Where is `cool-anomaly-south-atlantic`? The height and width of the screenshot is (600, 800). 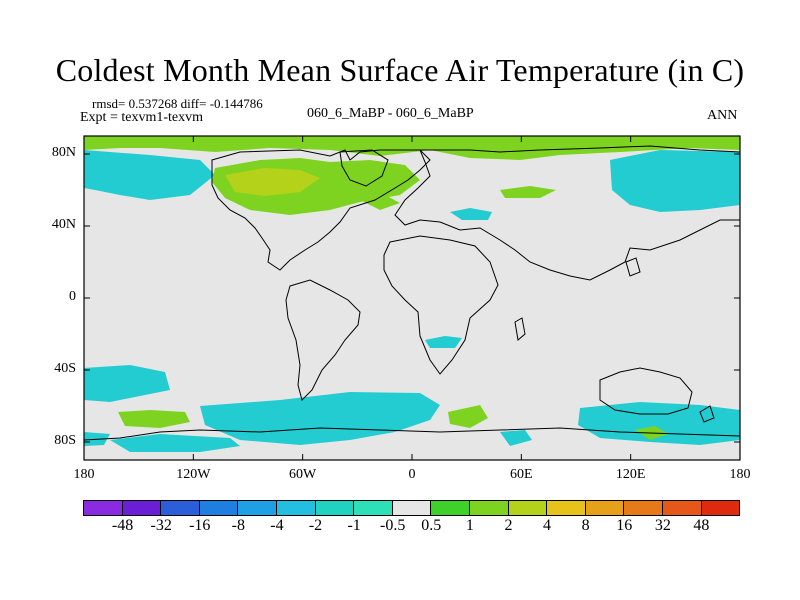 cool-anomaly-south-atlantic is located at coordinates (516, 438).